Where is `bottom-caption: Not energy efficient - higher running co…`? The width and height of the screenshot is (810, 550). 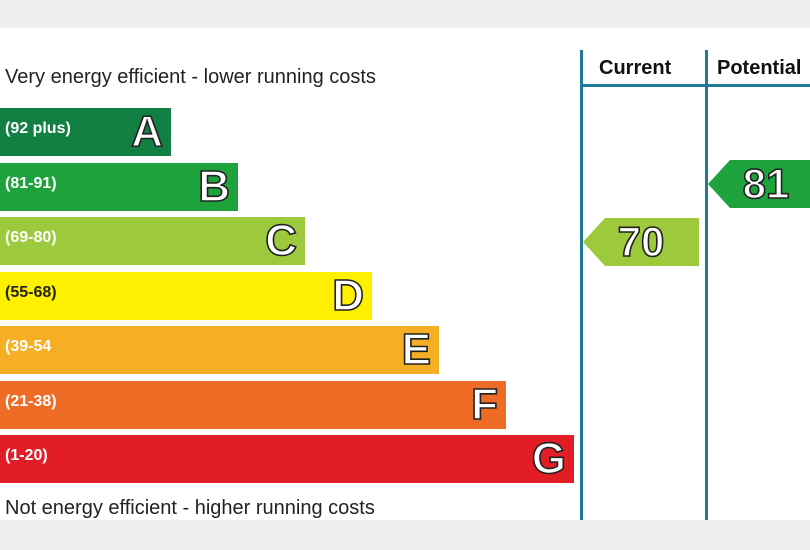
bottom-caption: Not energy efficient - higher running co… is located at coordinates (190, 508).